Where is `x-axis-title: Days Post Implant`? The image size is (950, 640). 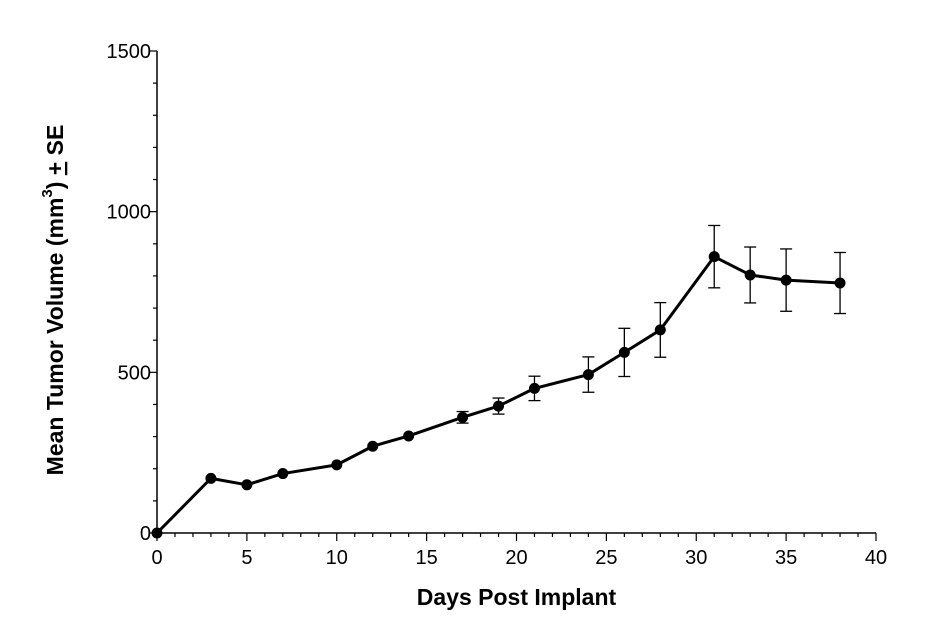 x-axis-title: Days Post Implant is located at coordinates (517, 597).